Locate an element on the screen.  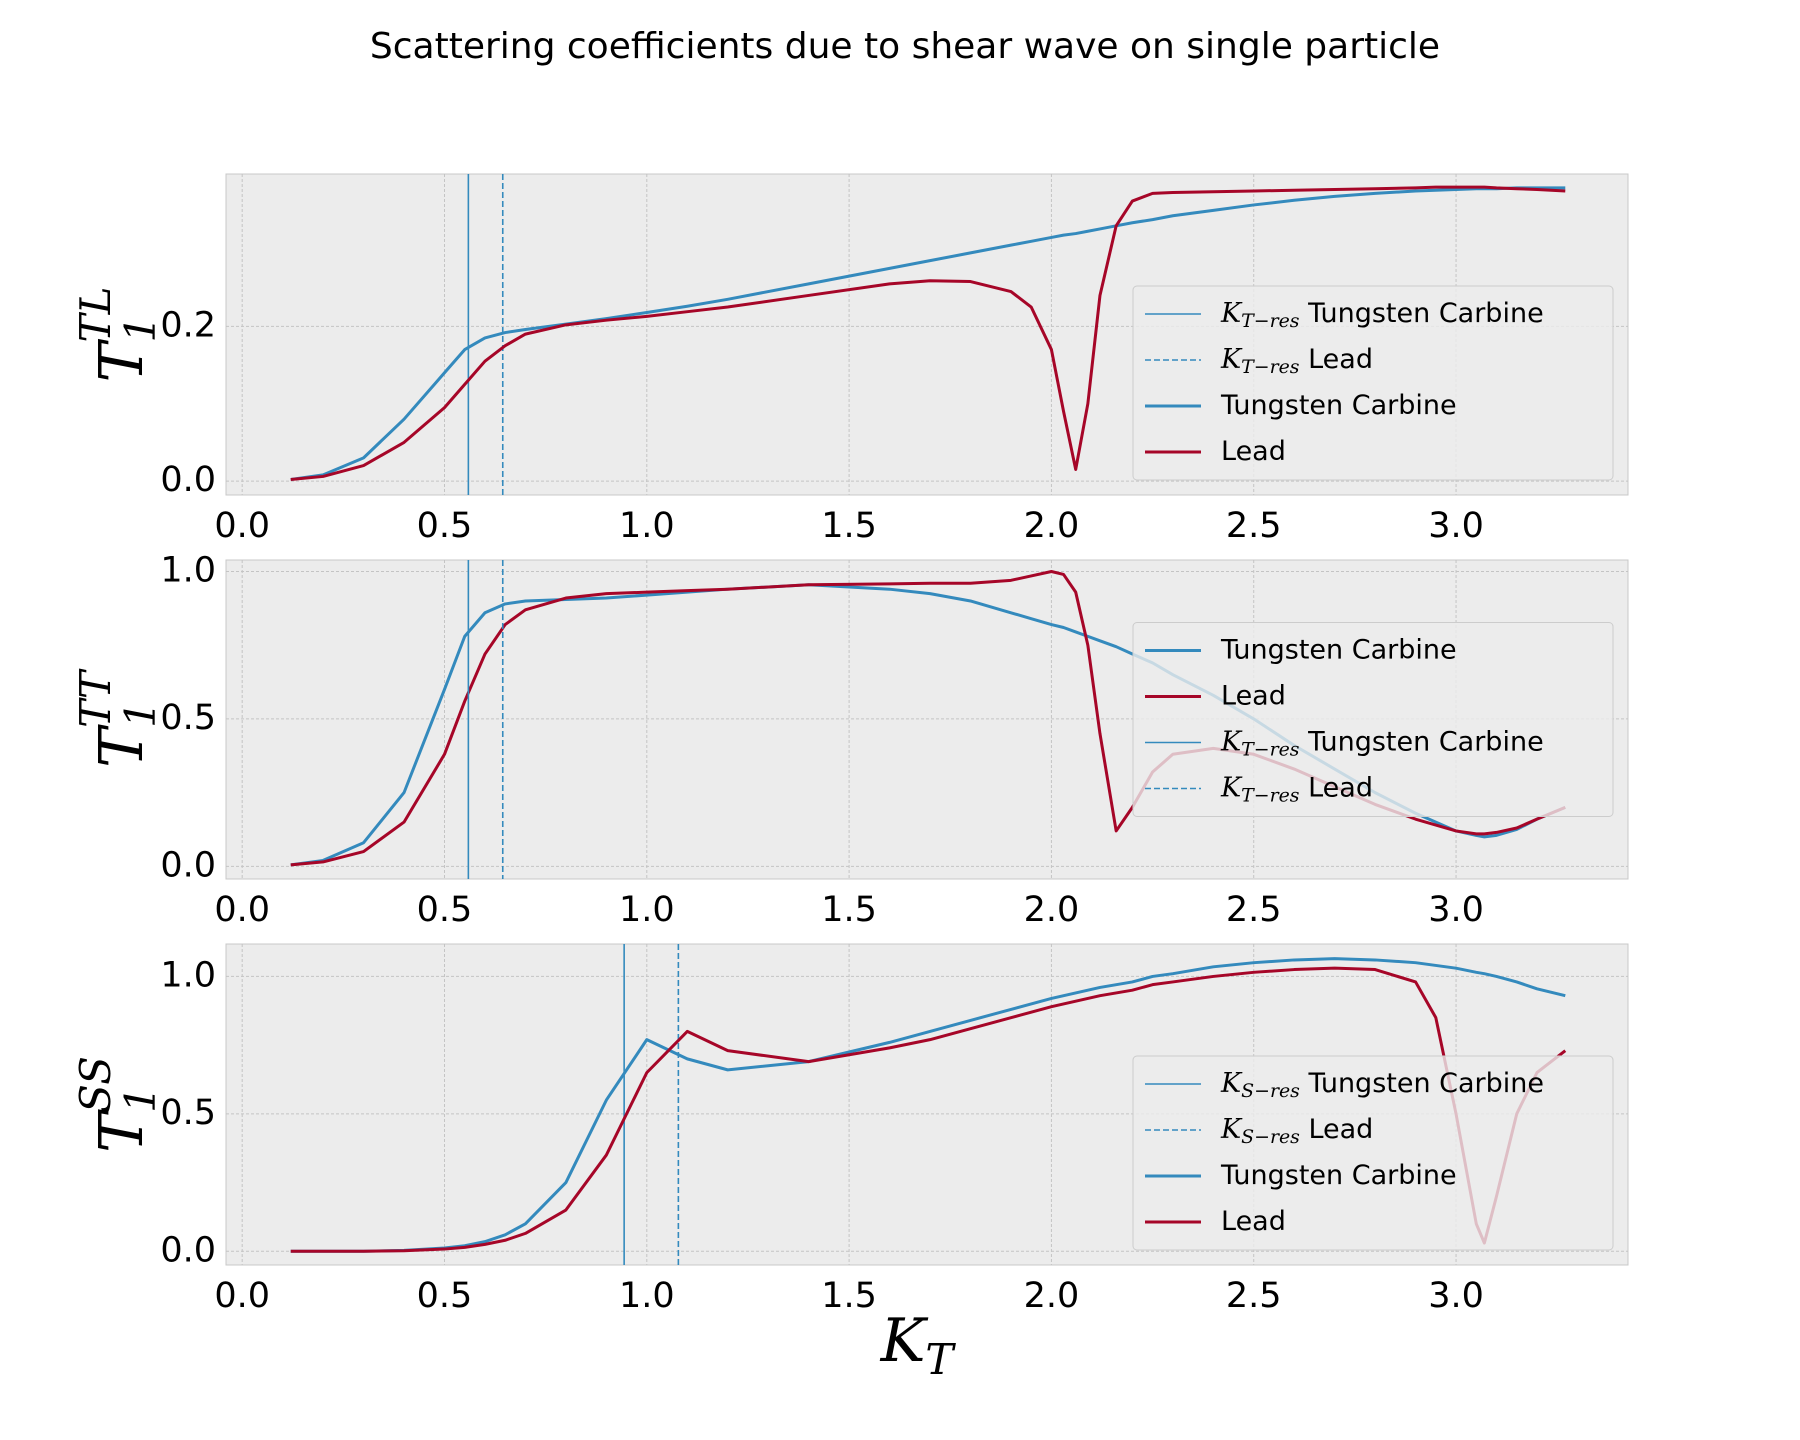
y-axis-label: T1TL is located at coordinates (118, 335).